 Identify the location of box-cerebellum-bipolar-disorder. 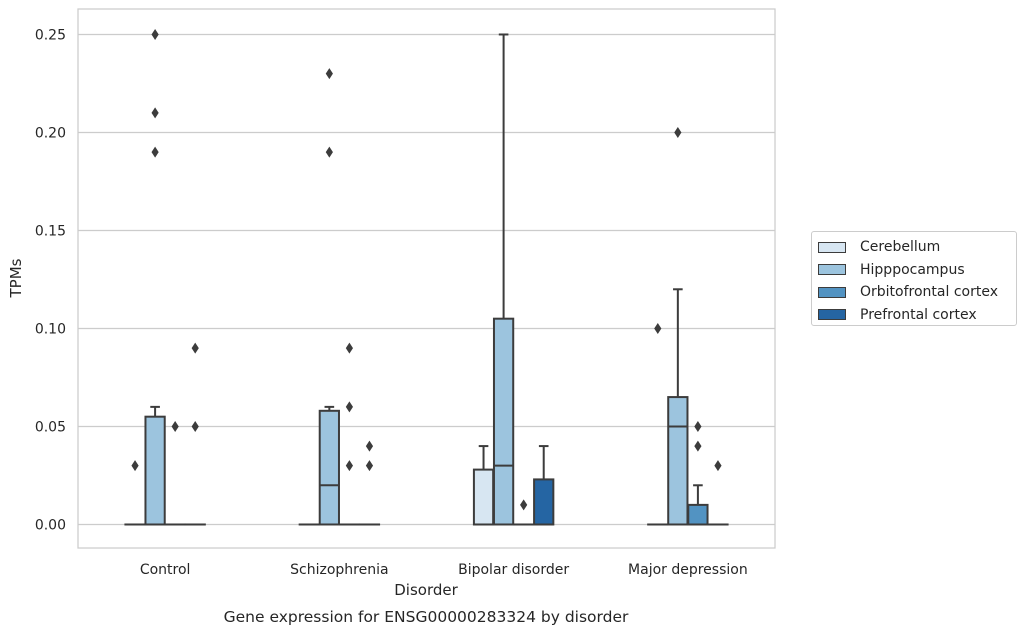
(483, 485).